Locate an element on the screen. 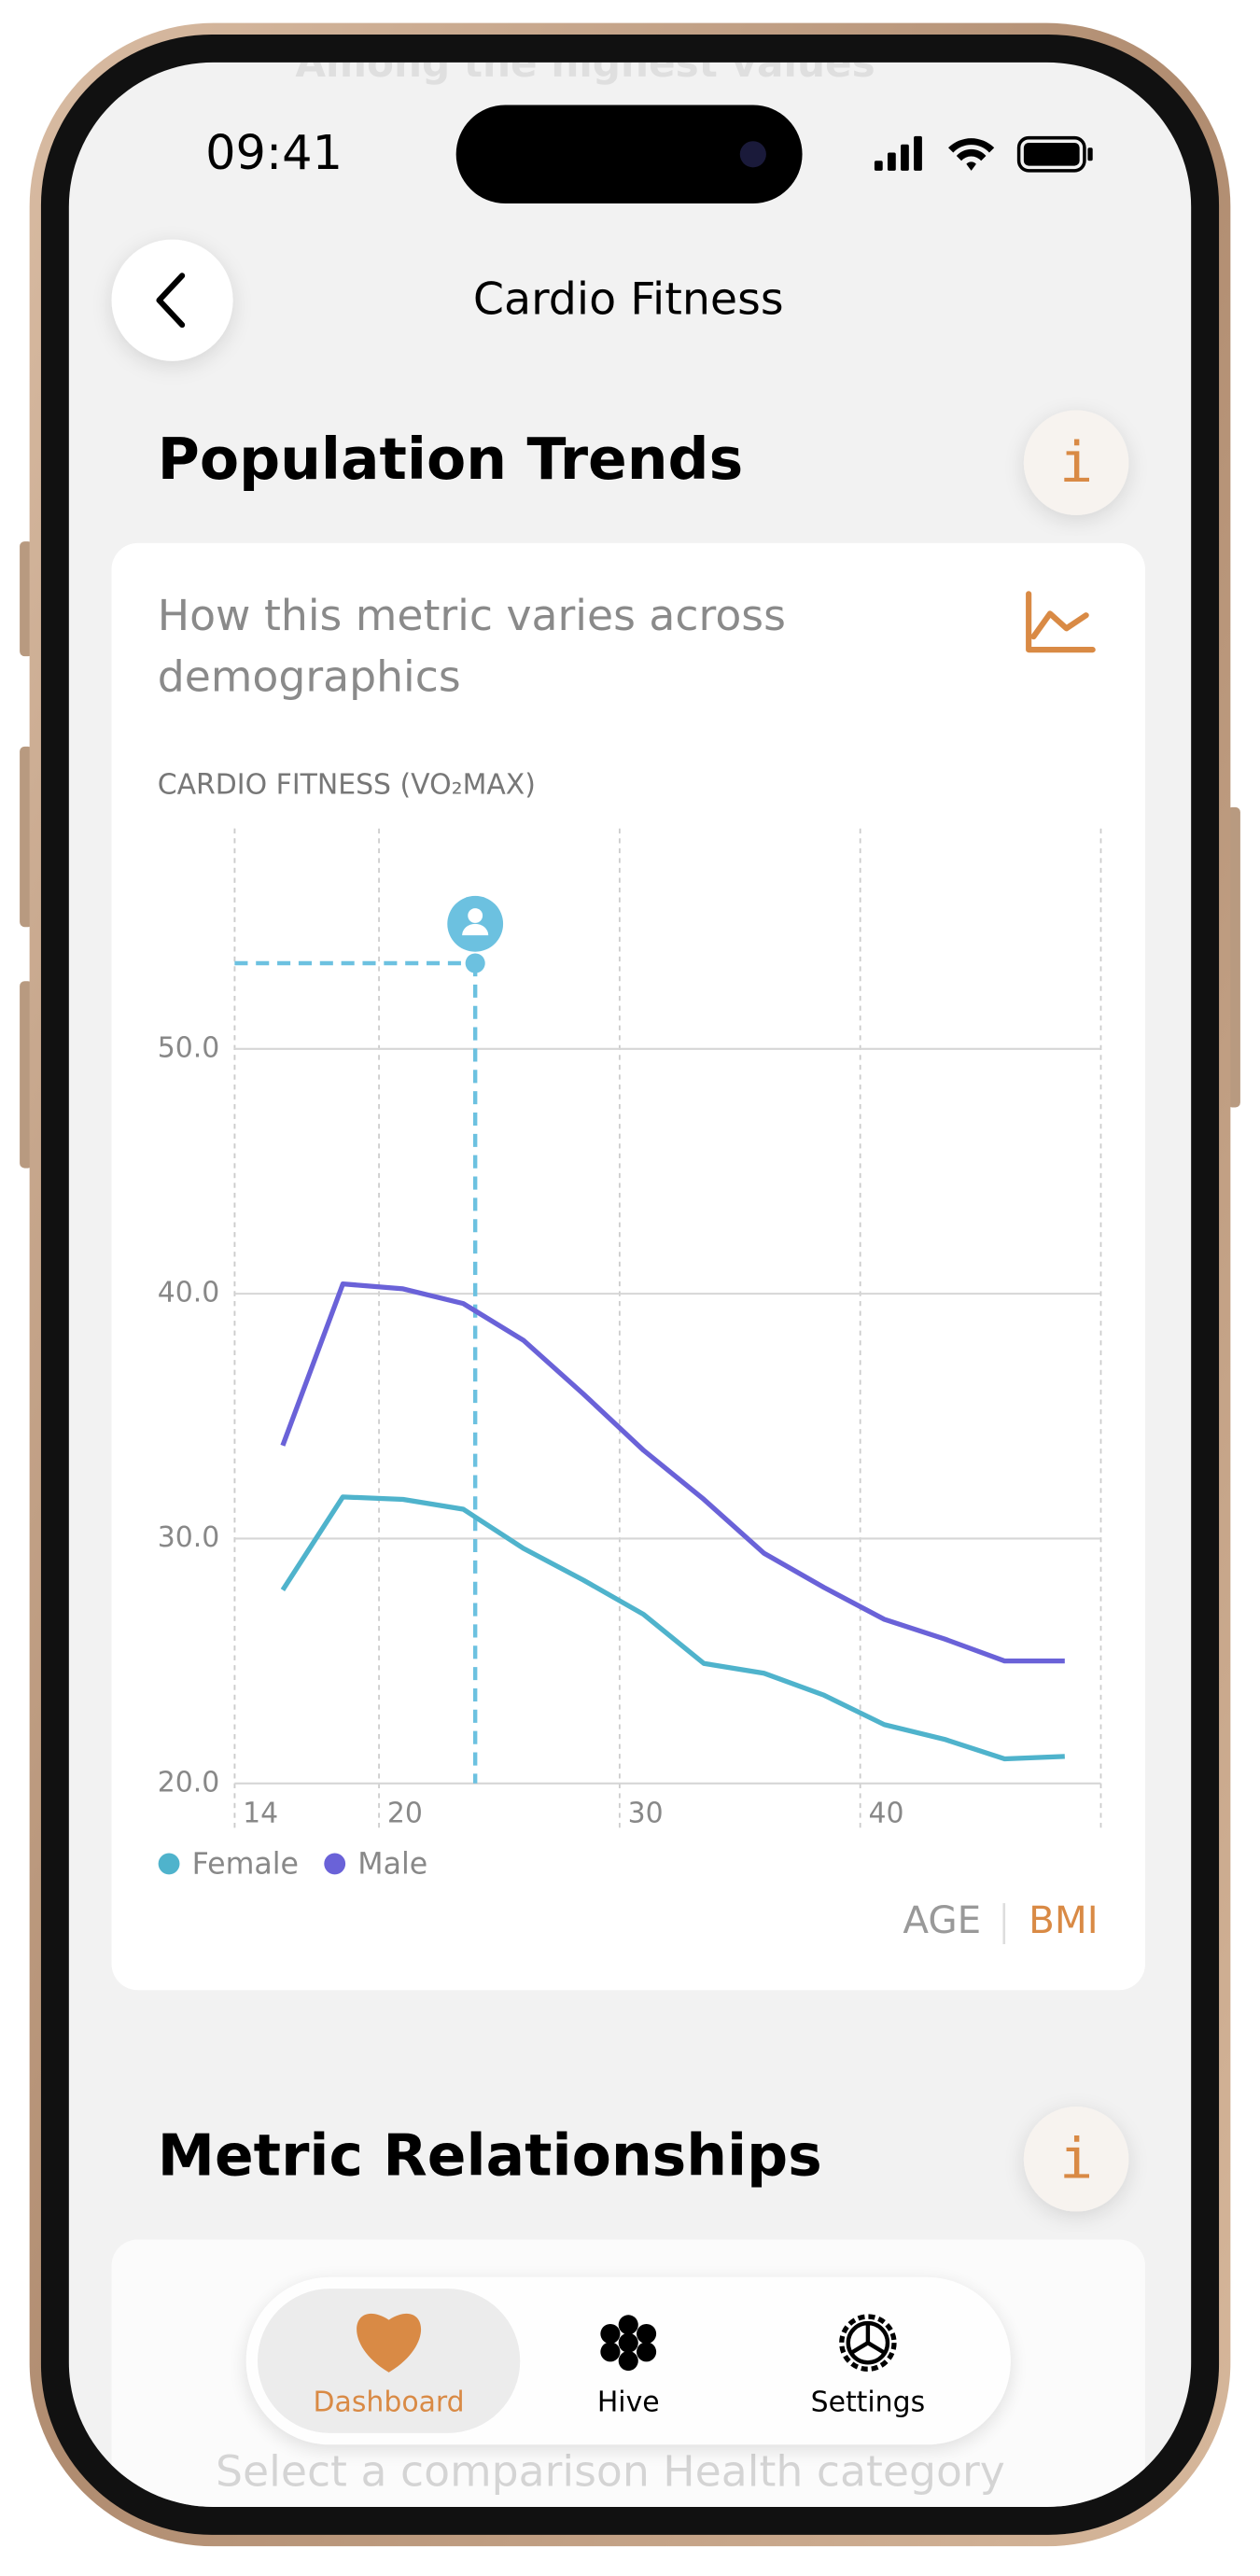  x-tick-label: 40 is located at coordinates (885, 1814).